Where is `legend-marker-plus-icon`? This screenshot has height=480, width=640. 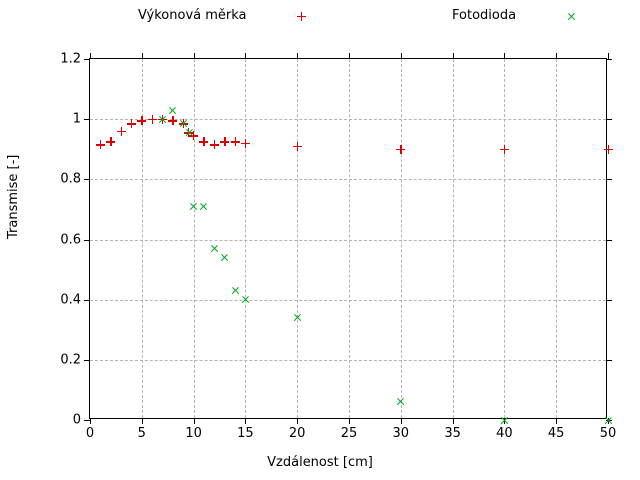 legend-marker-plus-icon is located at coordinates (302, 16).